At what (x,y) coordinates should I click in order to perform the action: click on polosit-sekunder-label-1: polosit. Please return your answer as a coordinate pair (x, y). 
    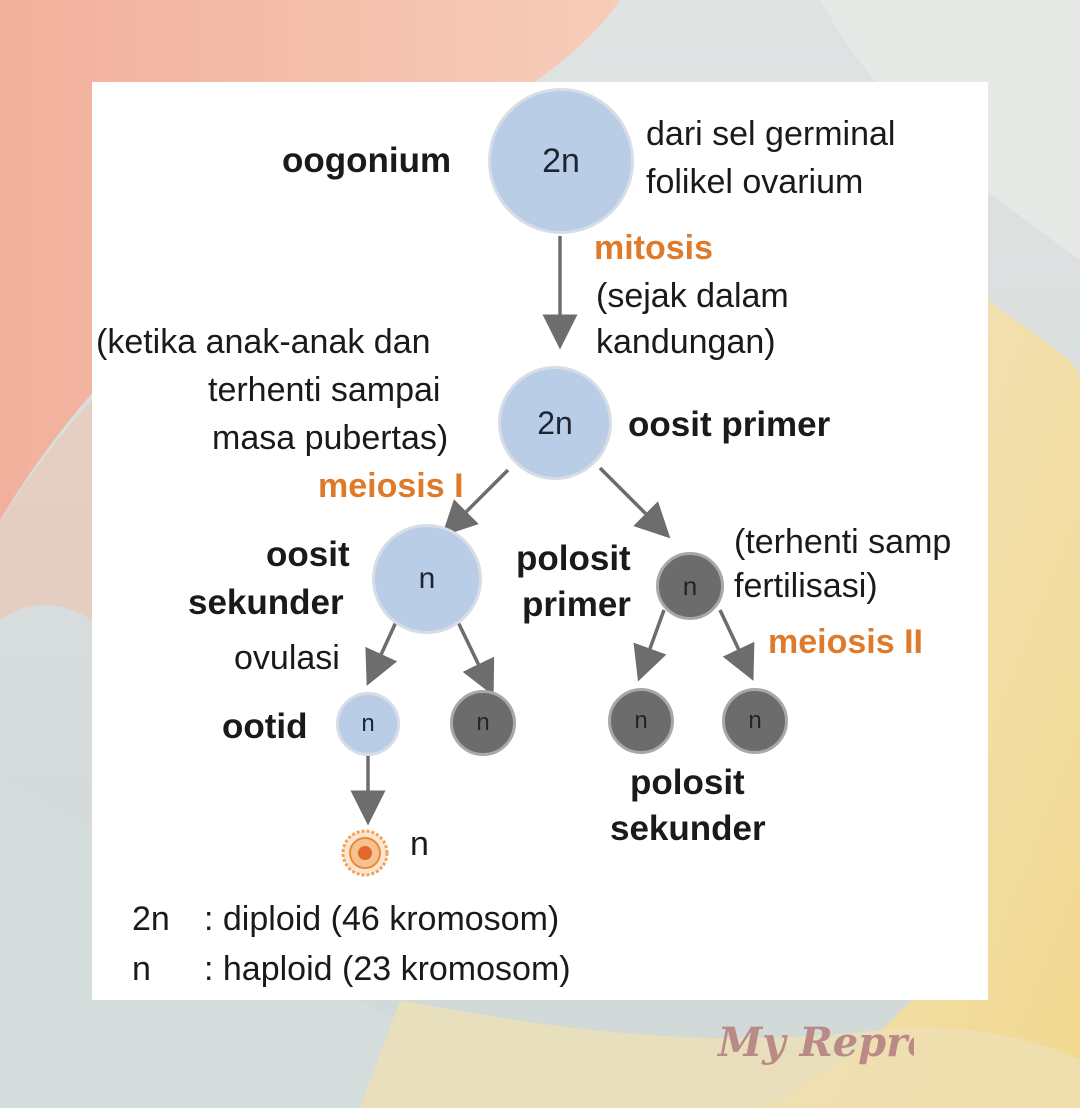
    Looking at the image, I should click on (687, 782).